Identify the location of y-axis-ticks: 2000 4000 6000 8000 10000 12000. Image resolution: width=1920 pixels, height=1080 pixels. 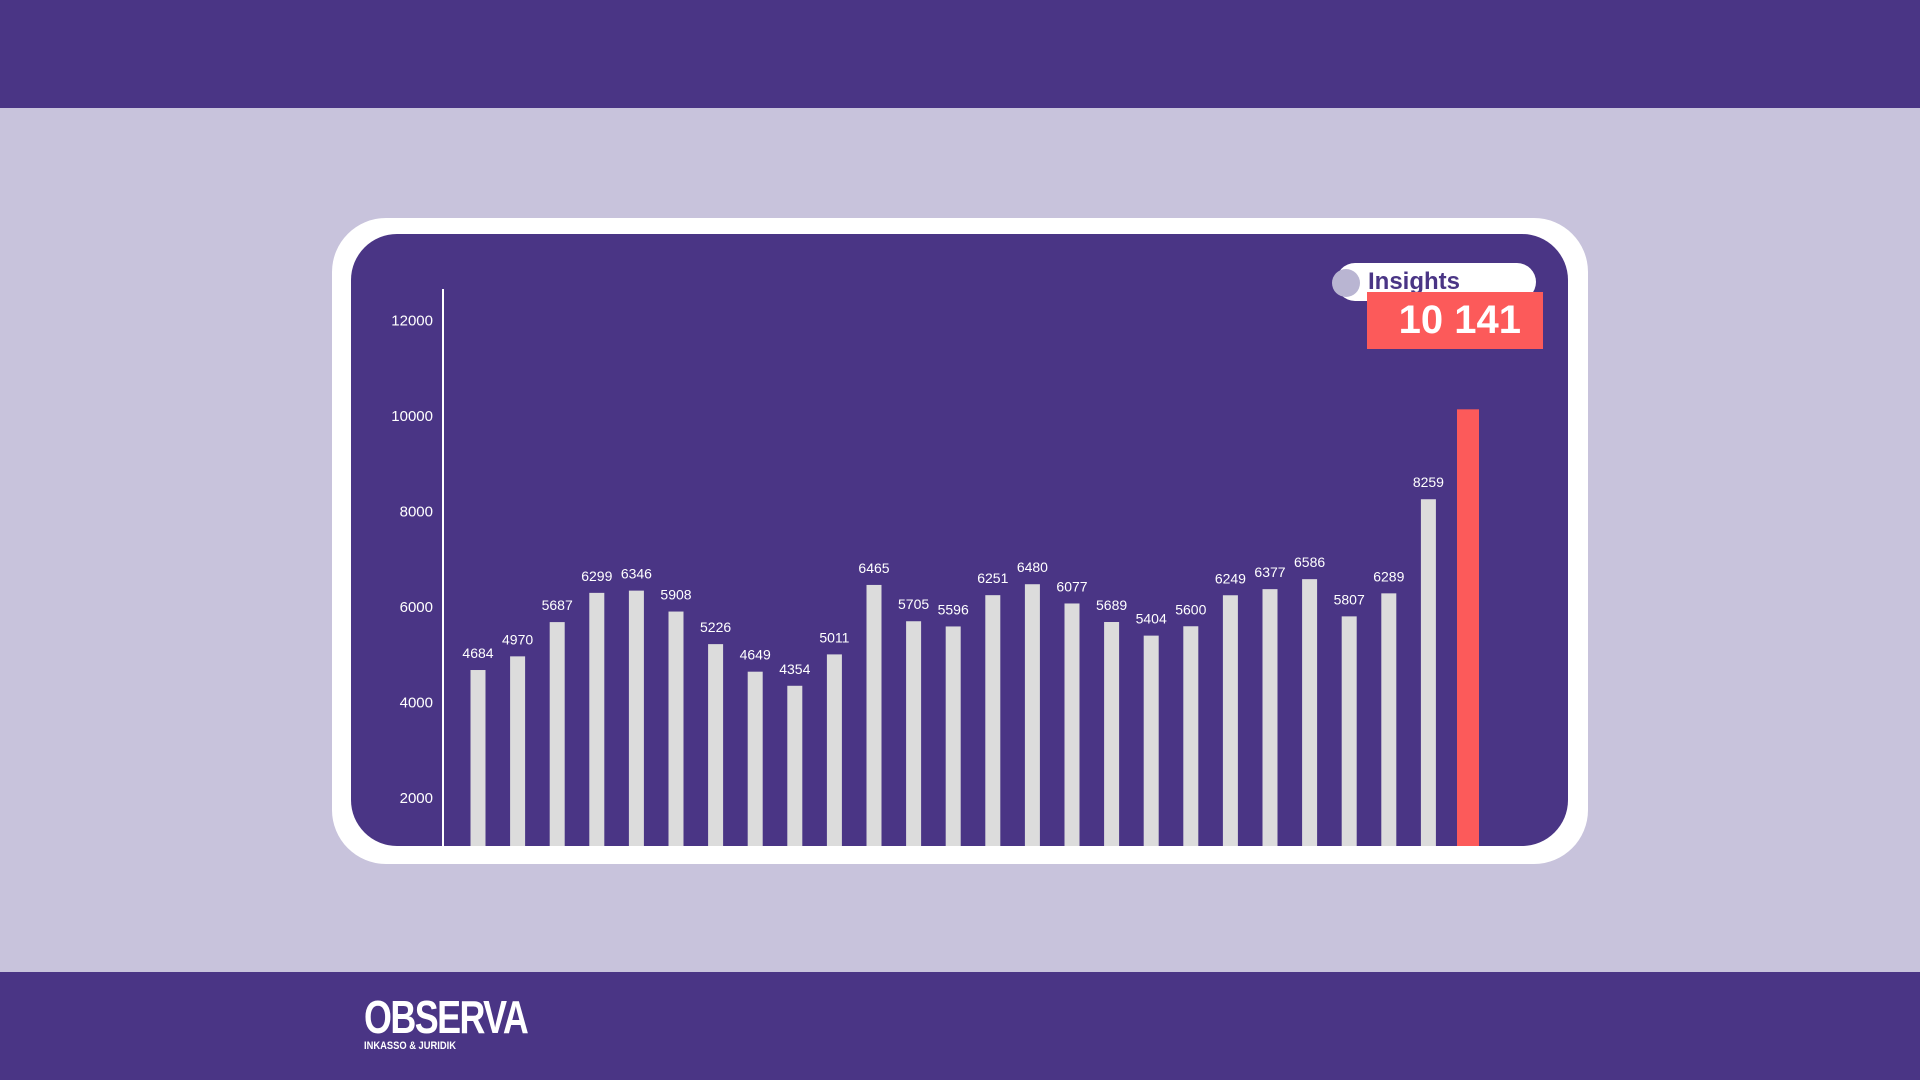
(412, 560).